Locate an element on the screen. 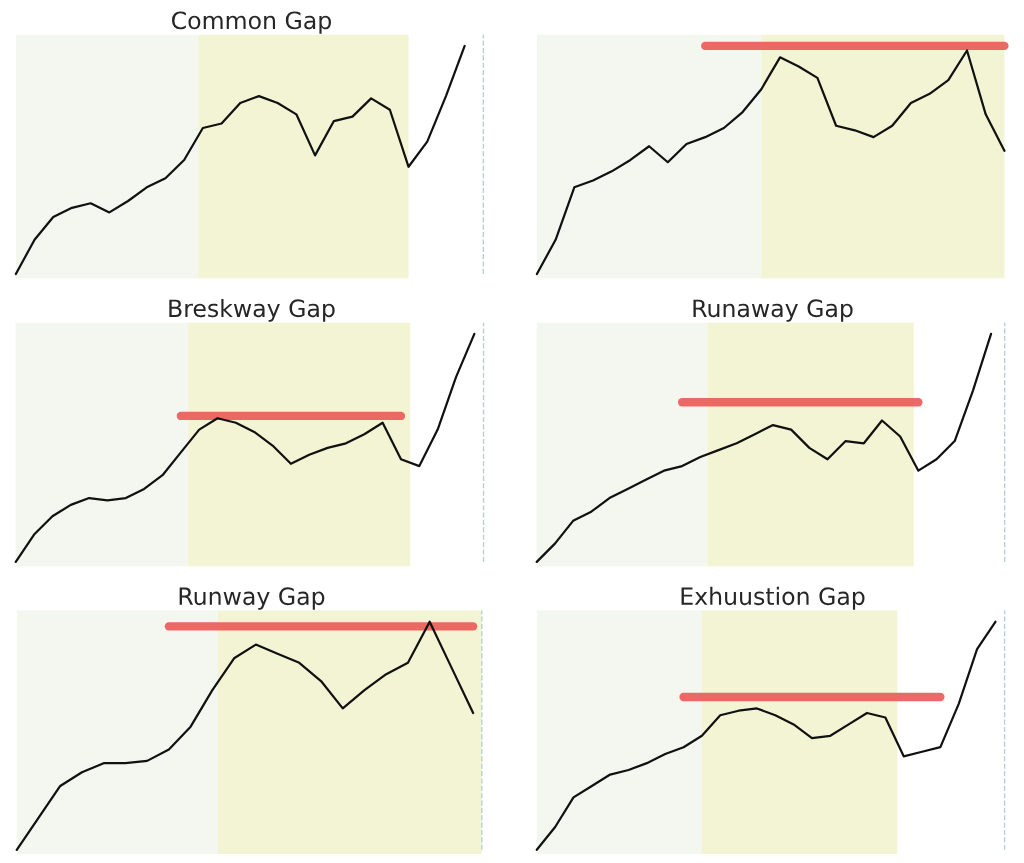  chart-title: Breskway Gap is located at coordinates (252, 310).